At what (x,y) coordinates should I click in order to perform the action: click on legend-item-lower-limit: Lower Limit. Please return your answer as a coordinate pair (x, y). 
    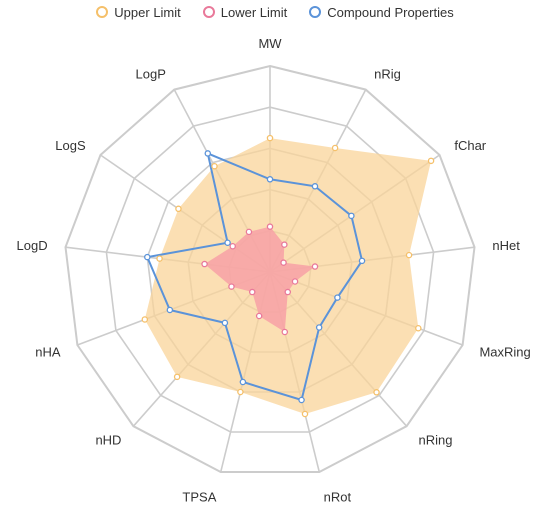
    Looking at the image, I should click on (245, 12).